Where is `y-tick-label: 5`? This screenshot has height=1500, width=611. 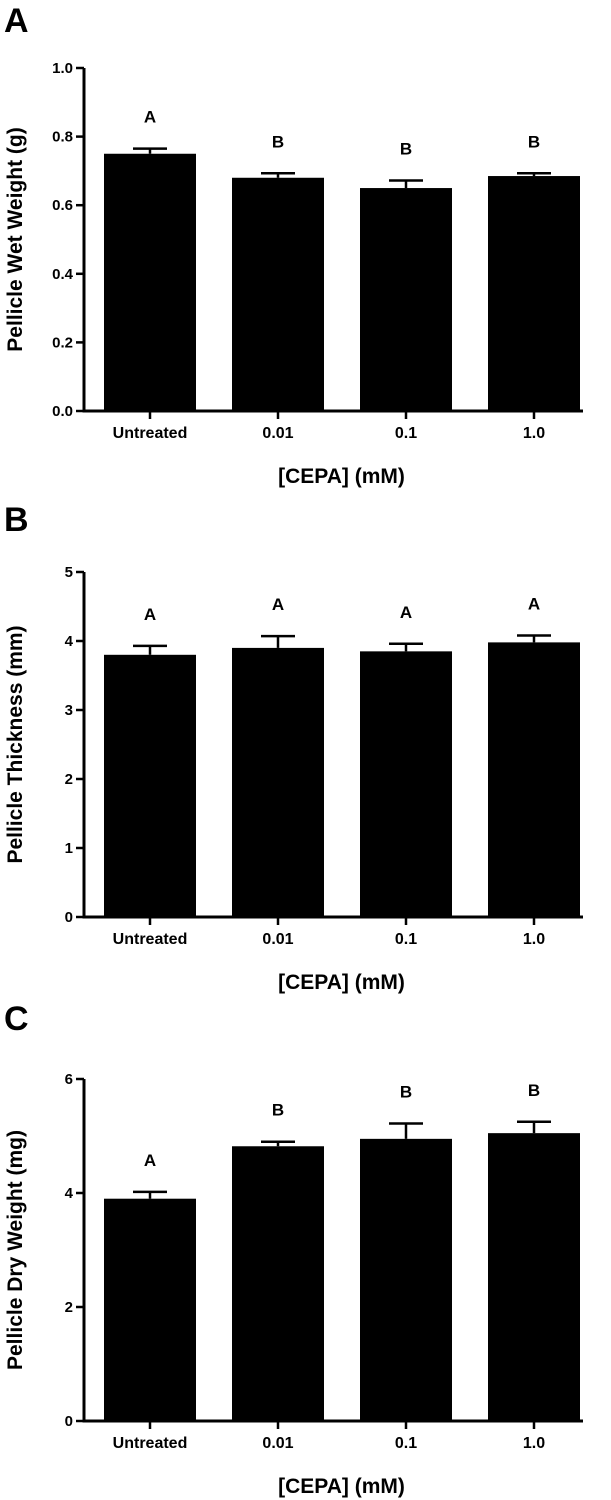 y-tick-label: 5 is located at coordinates (69, 572).